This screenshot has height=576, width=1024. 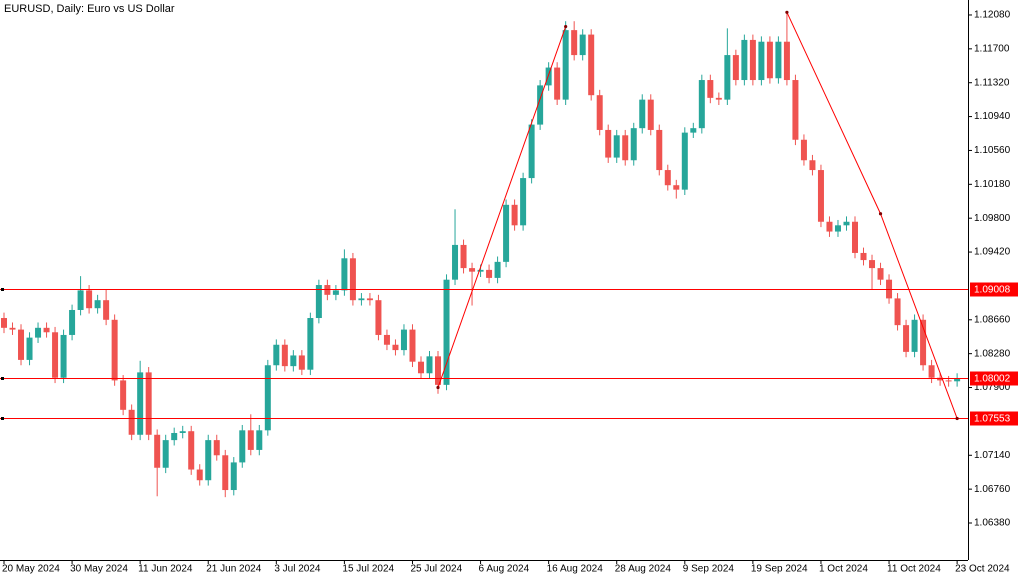 I want to click on y-tick-label: 1.07140, so click(x=992, y=455).